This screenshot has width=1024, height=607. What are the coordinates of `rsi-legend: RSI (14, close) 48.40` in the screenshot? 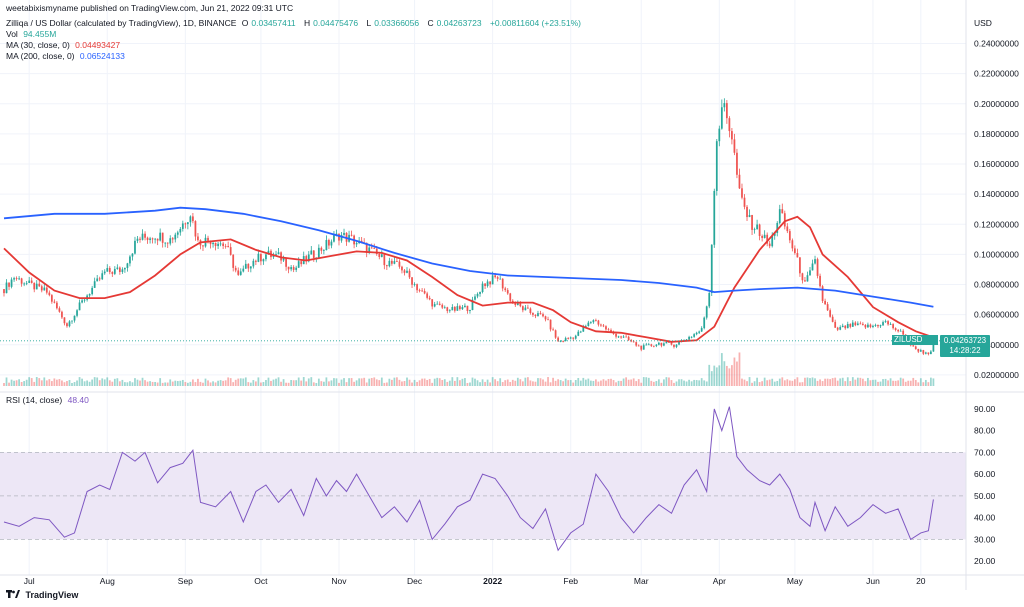 It's located at (49, 400).